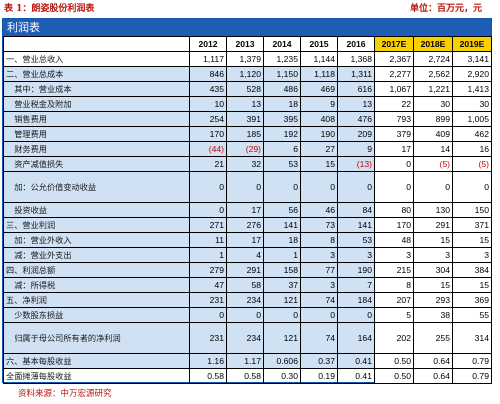 The width and height of the screenshot is (500, 404). What do you see at coordinates (245, 164) in the screenshot?
I see `table-cell: 32` at bounding box center [245, 164].